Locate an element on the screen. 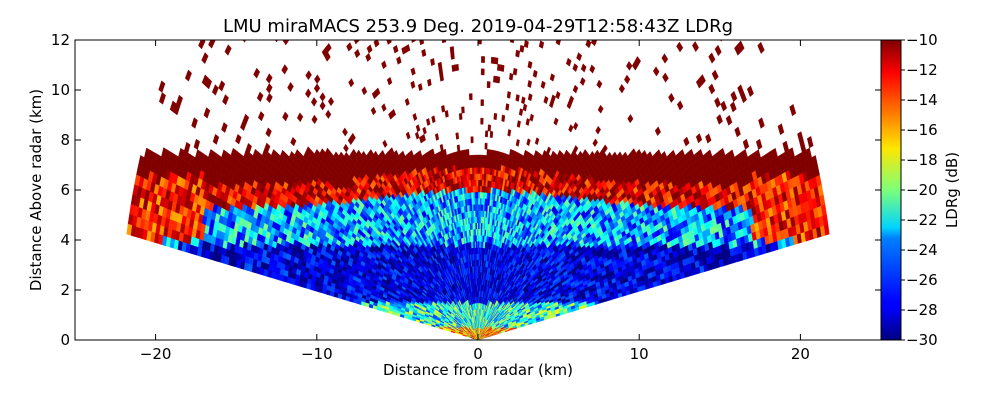 The width and height of the screenshot is (1000, 400). colorbar-tick-label: −22 is located at coordinates (922, 220).